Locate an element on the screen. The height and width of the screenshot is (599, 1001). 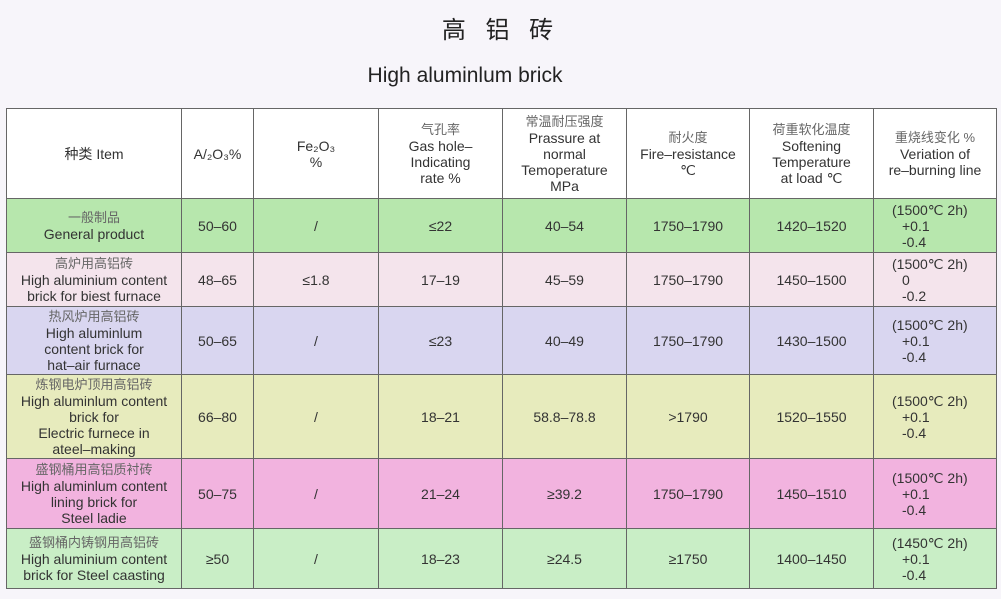
gas-cell: 18–23 is located at coordinates (440, 558).